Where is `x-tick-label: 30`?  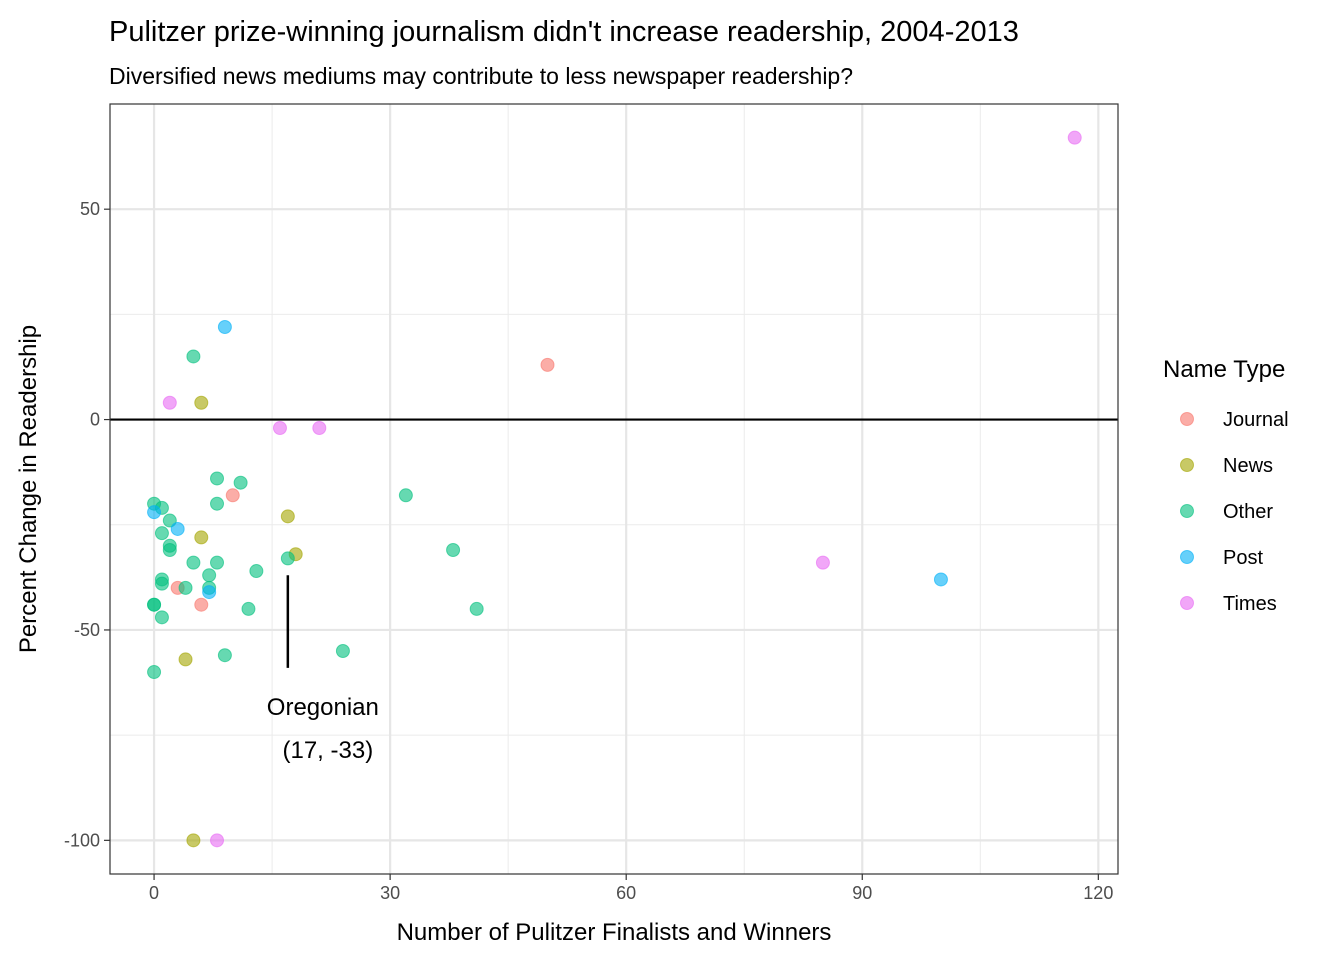 x-tick-label: 30 is located at coordinates (390, 893).